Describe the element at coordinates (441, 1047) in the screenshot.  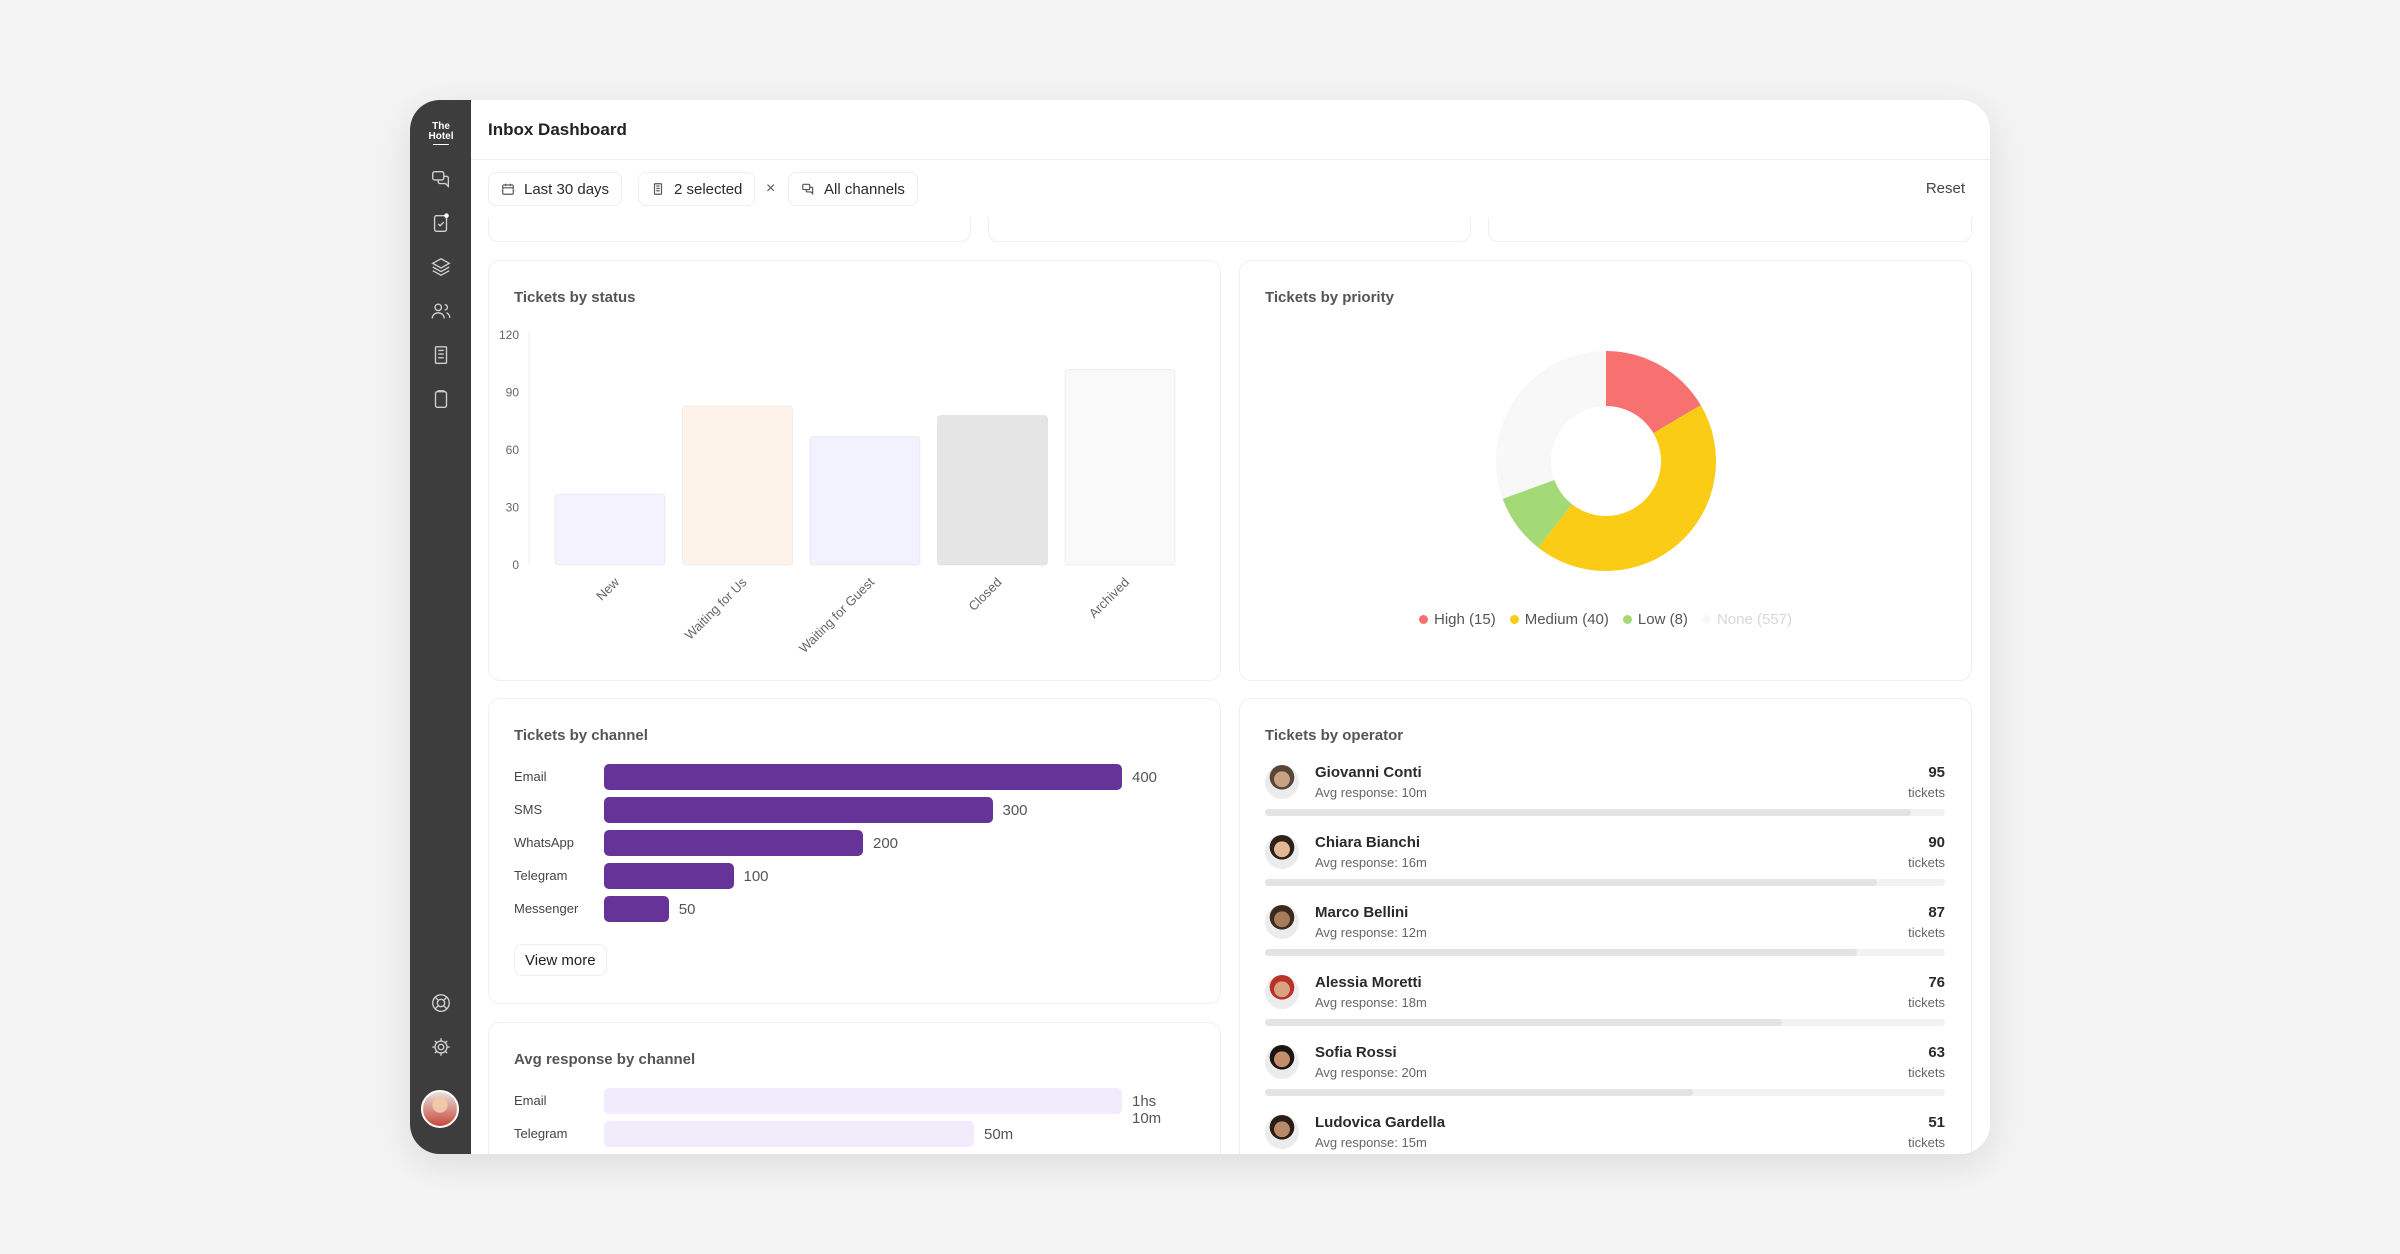
I see `sidebar-item-settings` at that location.